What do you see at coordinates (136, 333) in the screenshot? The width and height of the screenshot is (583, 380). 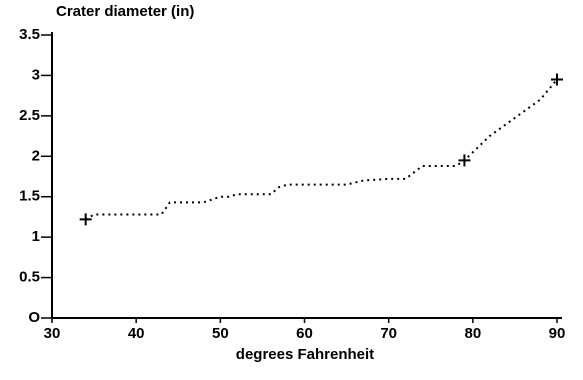 I see `x-tick-label: 40` at bounding box center [136, 333].